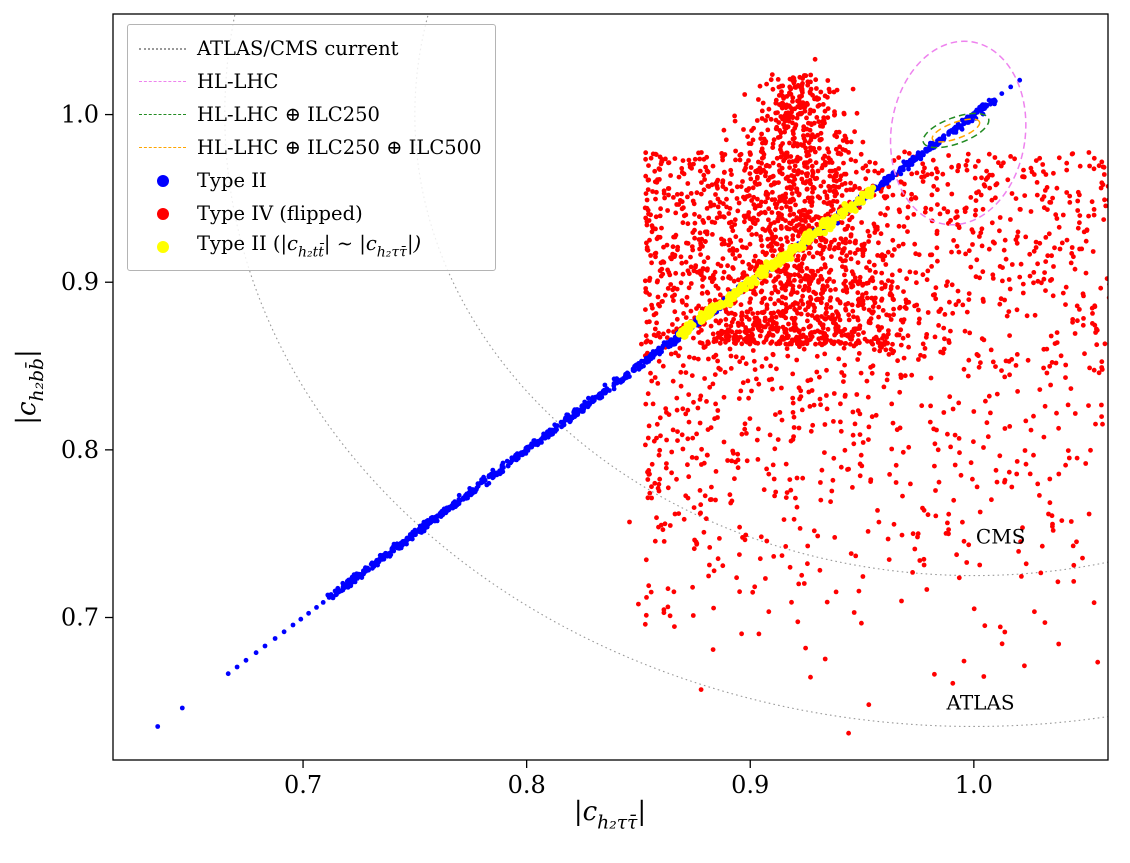  Describe the element at coordinates (310, 81) in the screenshot. I see `legend-item-1: HL-LHC` at that location.